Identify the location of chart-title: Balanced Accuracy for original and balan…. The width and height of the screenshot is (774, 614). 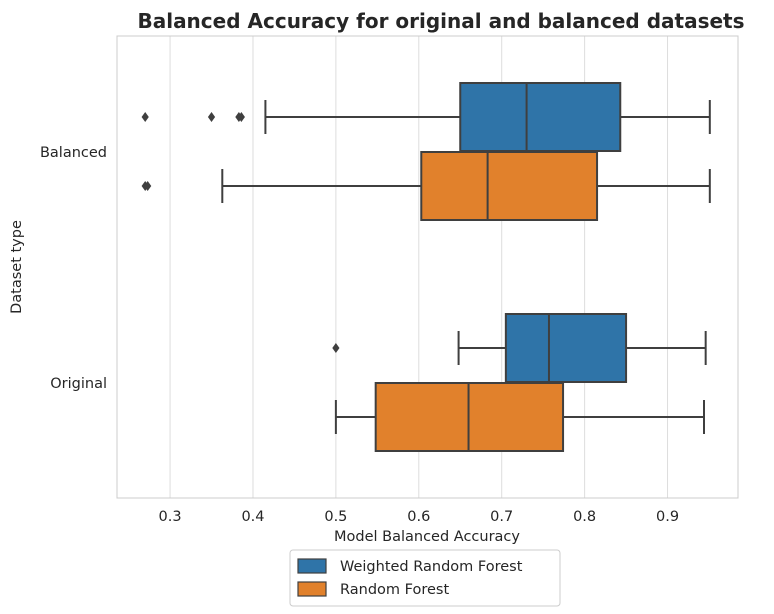
(440, 21).